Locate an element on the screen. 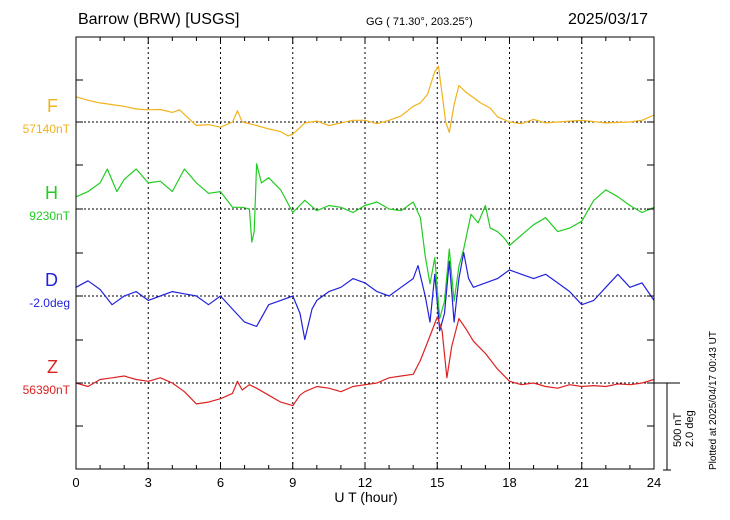 The height and width of the screenshot is (520, 730). tick-label-21: 21 is located at coordinates (582, 482).